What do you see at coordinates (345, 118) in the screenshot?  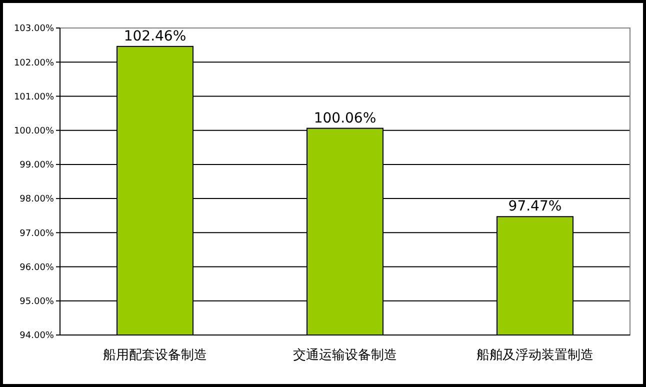 I see `data-label: 100.06%` at bounding box center [345, 118].